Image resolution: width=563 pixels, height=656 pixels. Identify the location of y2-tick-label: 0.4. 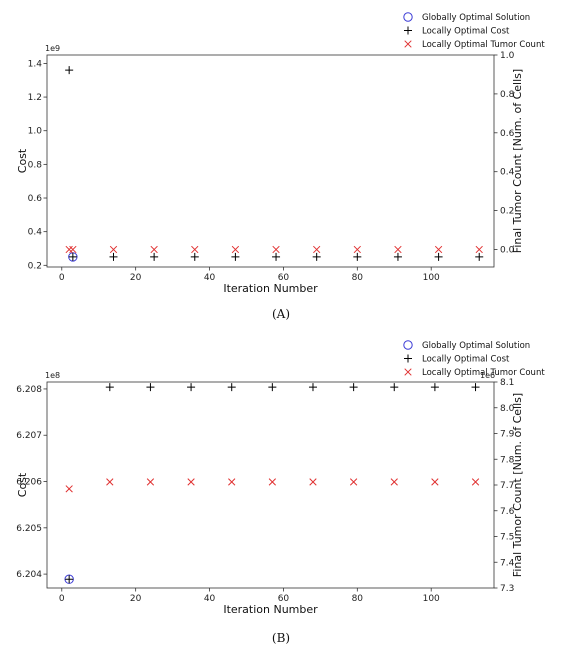
(507, 173).